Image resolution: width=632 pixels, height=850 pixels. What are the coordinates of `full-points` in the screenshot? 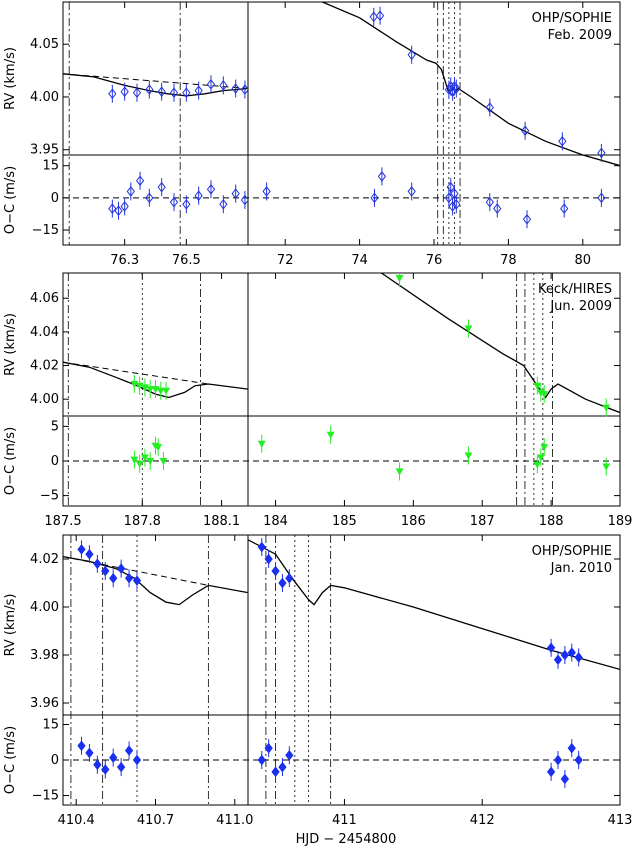 It's located at (434, 377).